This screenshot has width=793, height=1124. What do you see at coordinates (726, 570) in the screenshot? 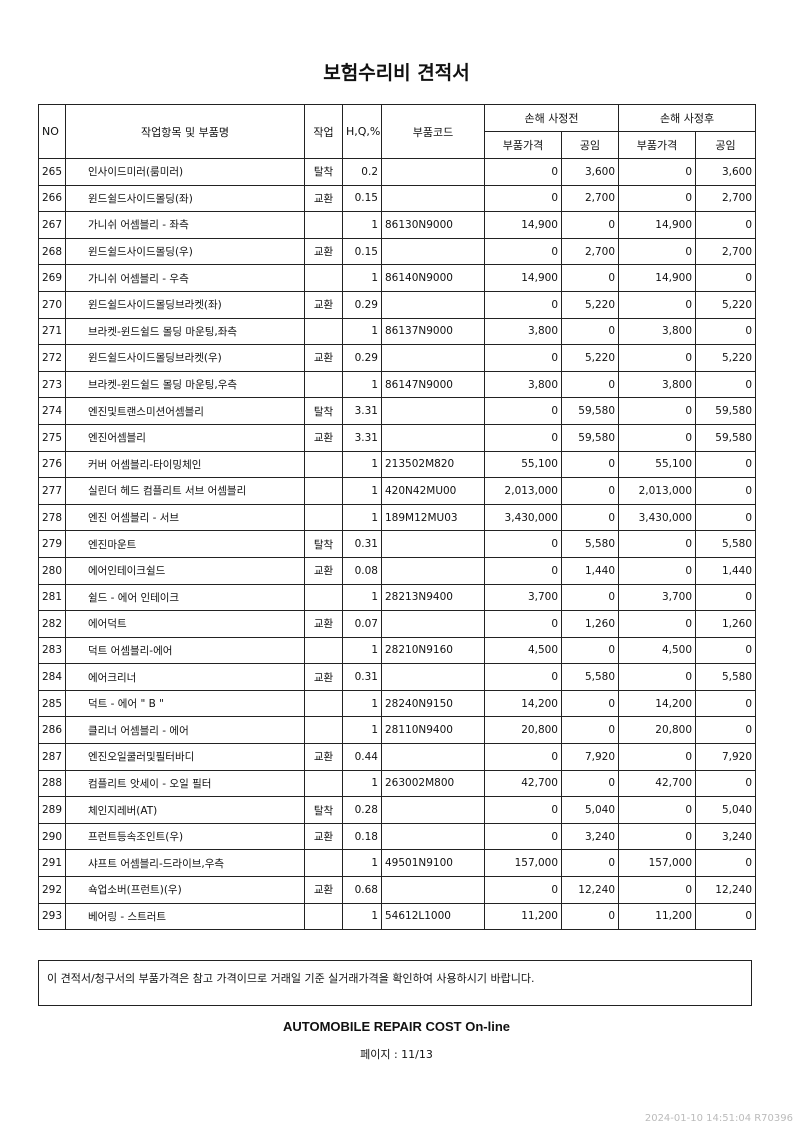
I see `after-labor: 1,440` at bounding box center [726, 570].